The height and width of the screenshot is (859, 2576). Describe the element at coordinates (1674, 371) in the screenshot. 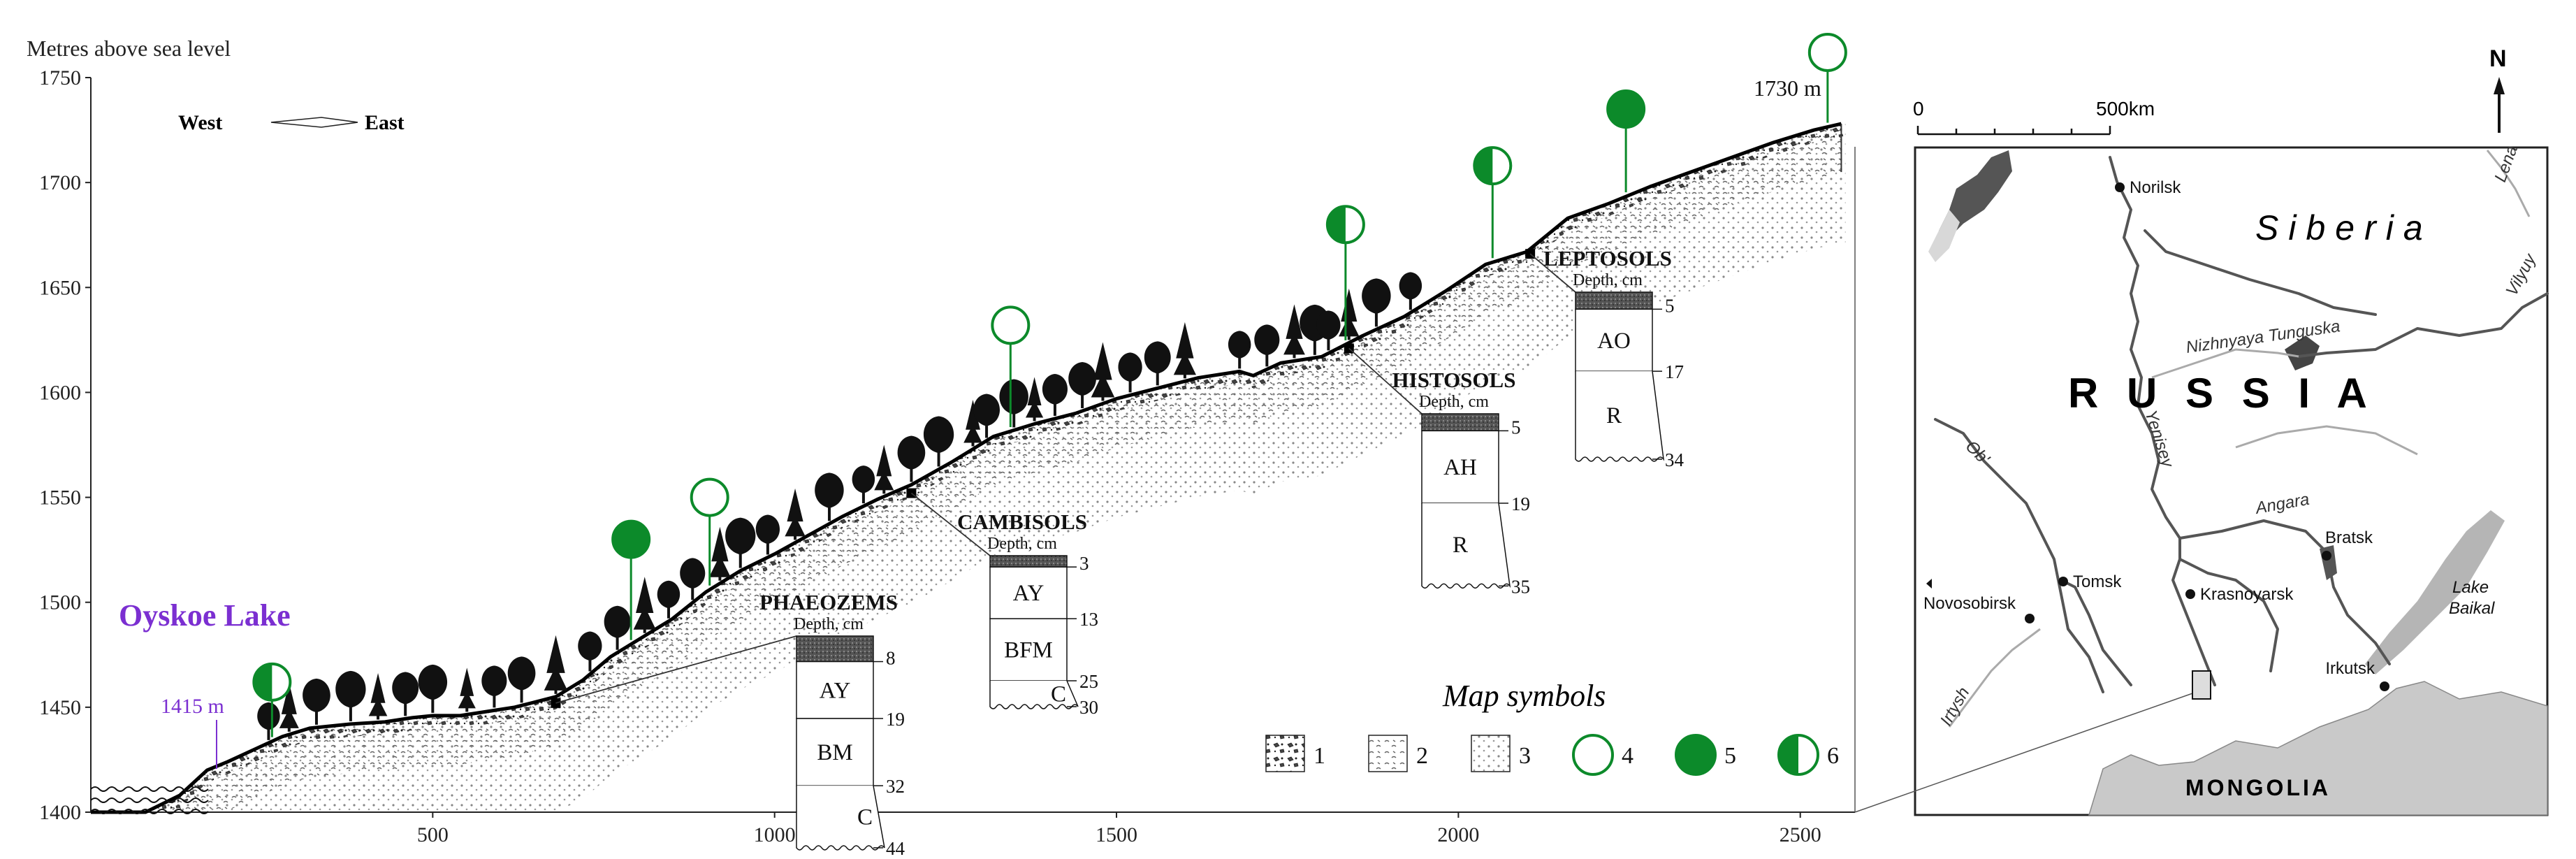

I see `depth-value: 17` at that location.